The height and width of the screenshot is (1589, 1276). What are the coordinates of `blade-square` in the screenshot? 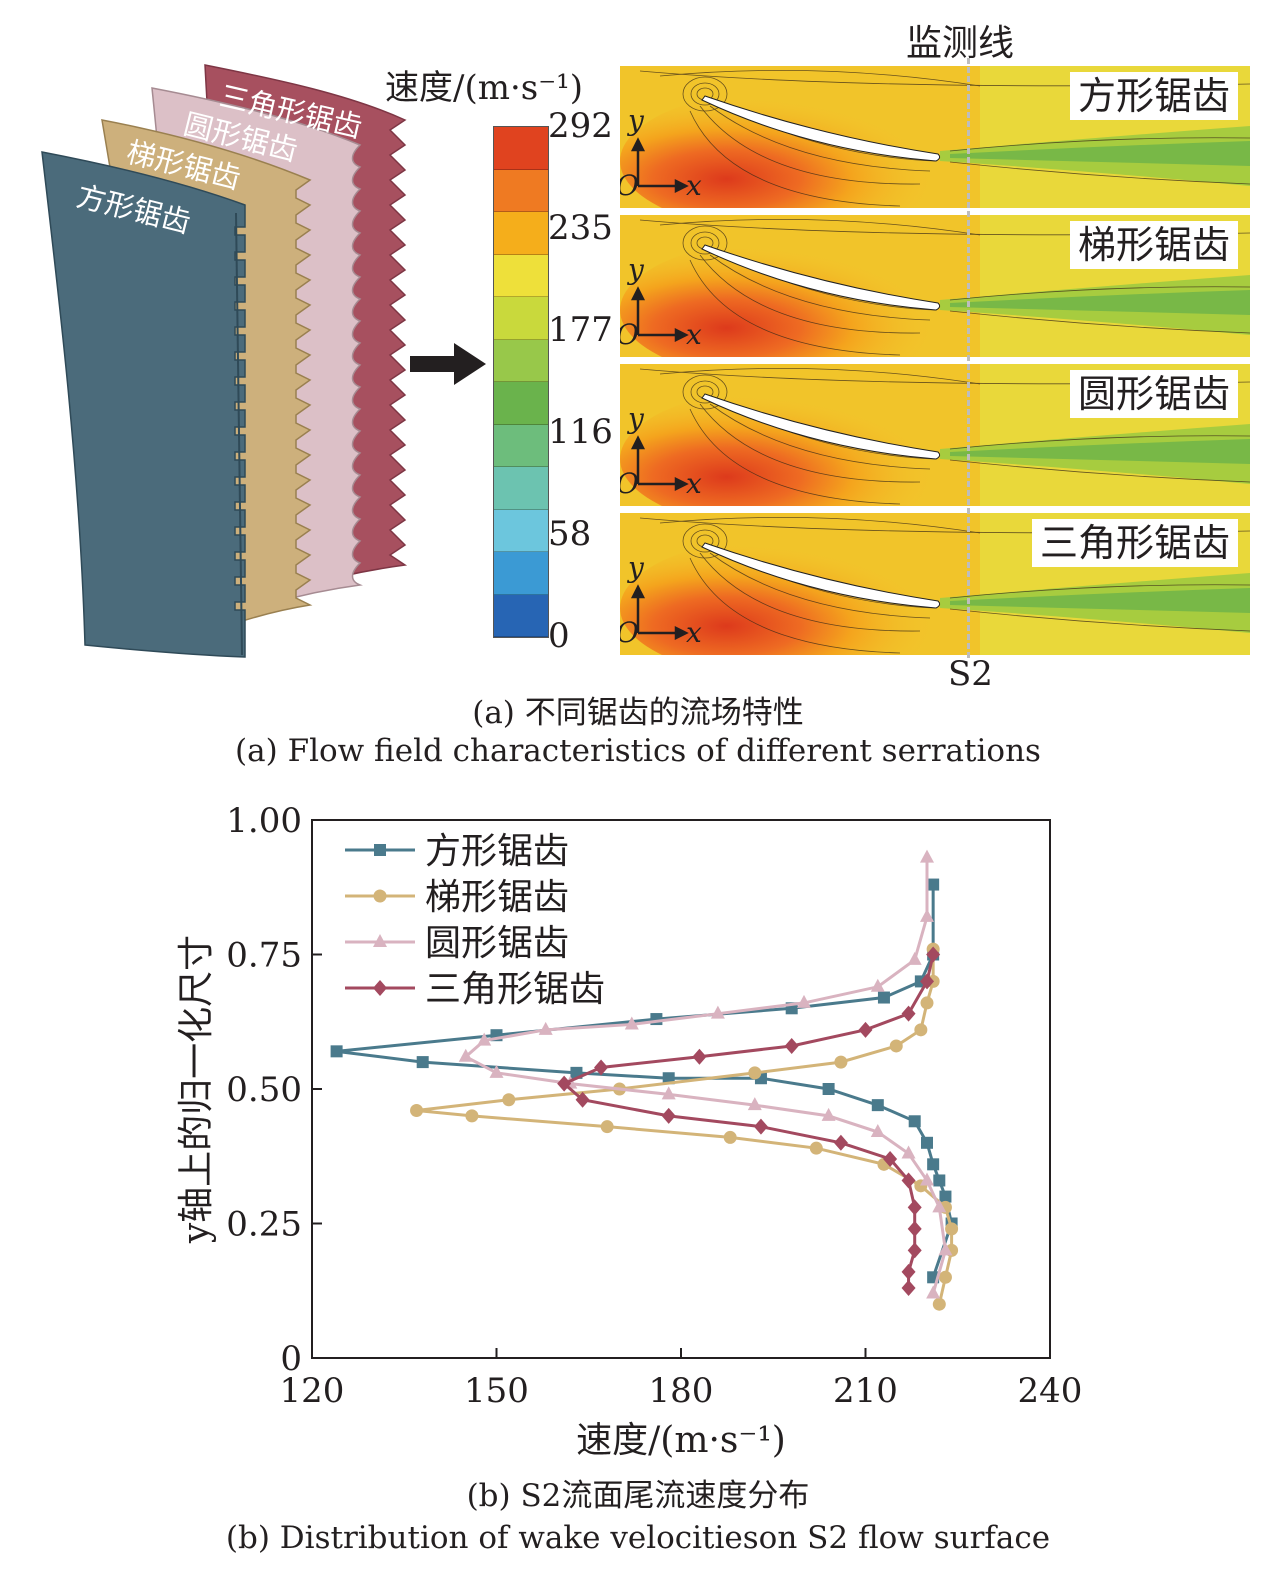 It's located at (143, 404).